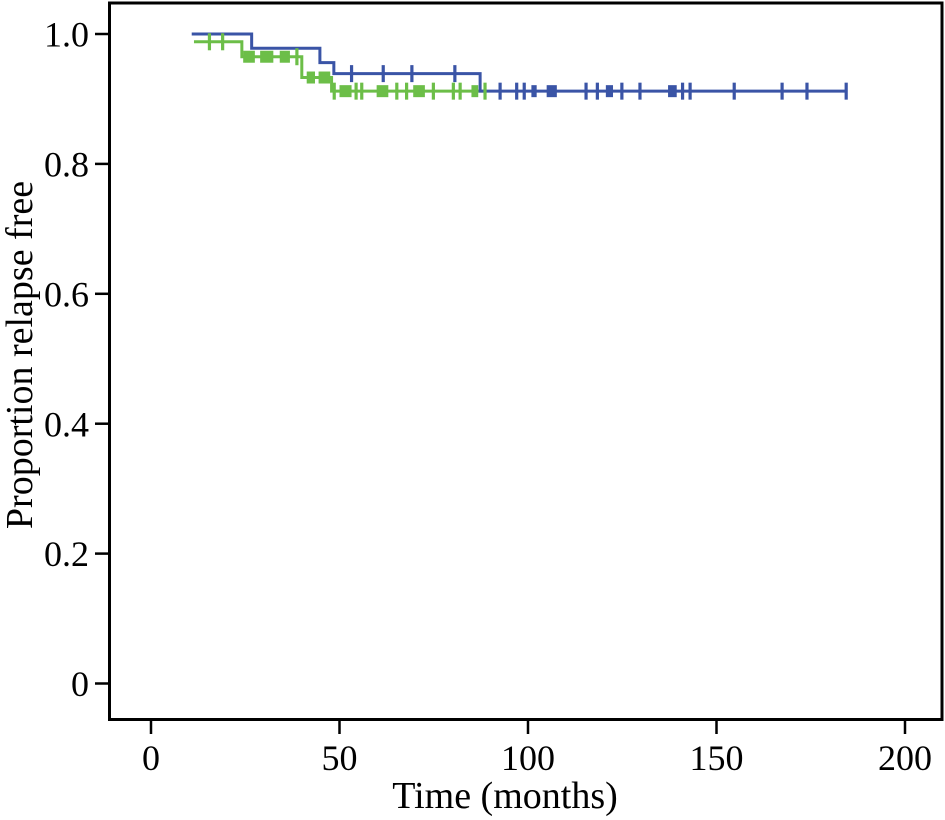 The image size is (945, 820). I want to click on x-tick-label: 150, so click(717, 758).